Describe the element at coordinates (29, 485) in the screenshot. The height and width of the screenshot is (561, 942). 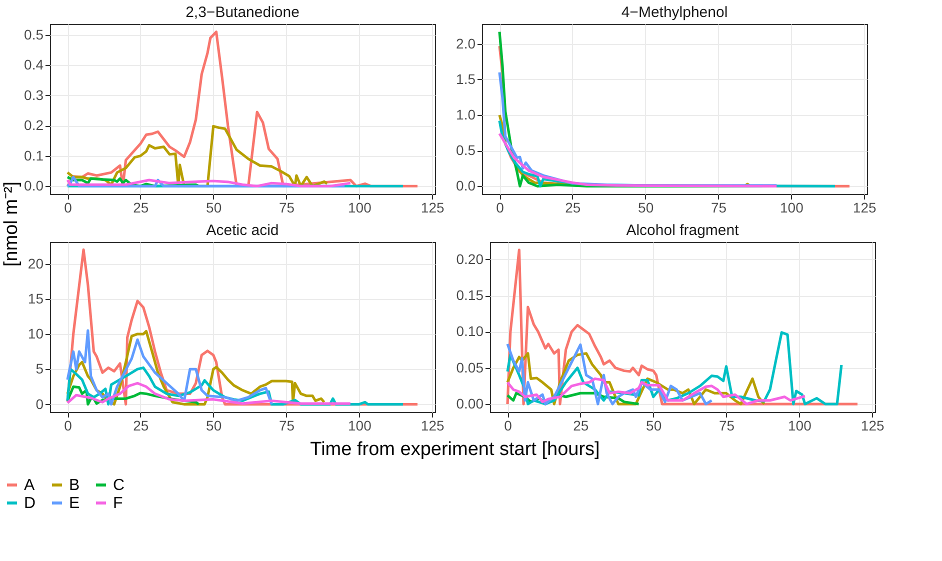
I see `legend-label: A` at that location.